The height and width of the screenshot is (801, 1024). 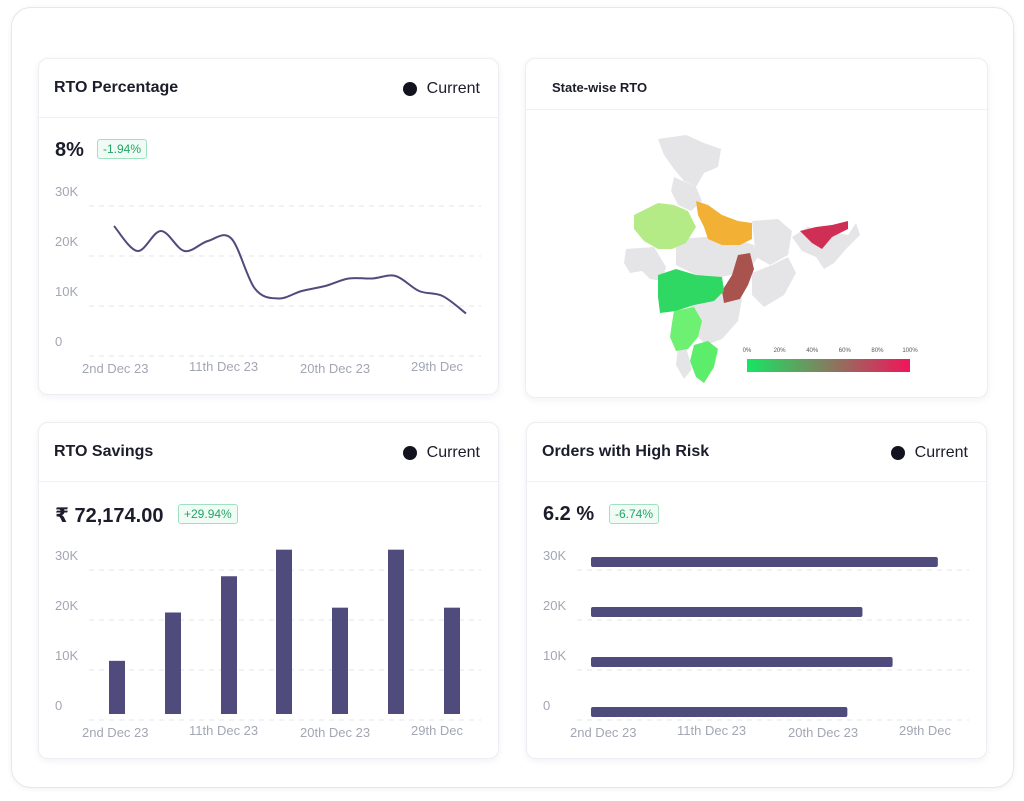 What do you see at coordinates (756, 452) in the screenshot?
I see `card-header: Orders with High Risk Current` at bounding box center [756, 452].